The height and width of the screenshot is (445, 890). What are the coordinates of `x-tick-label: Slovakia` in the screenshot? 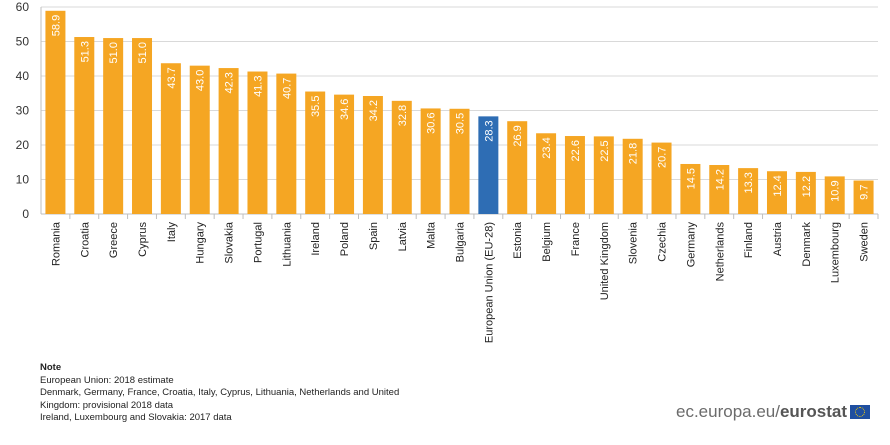 It's located at (230, 242).